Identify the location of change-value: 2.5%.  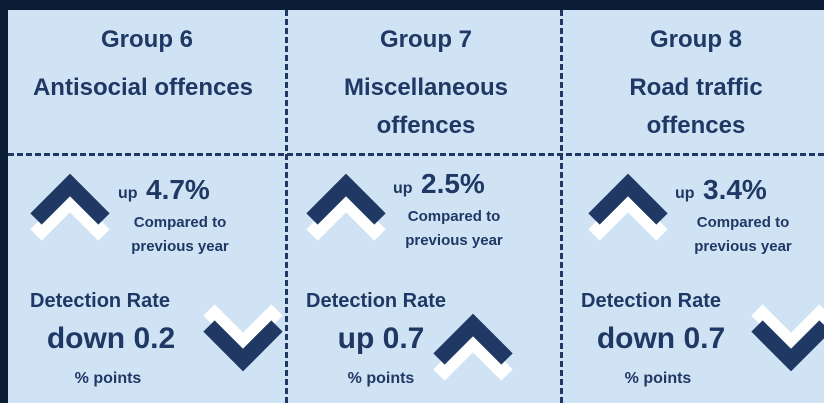
(453, 183).